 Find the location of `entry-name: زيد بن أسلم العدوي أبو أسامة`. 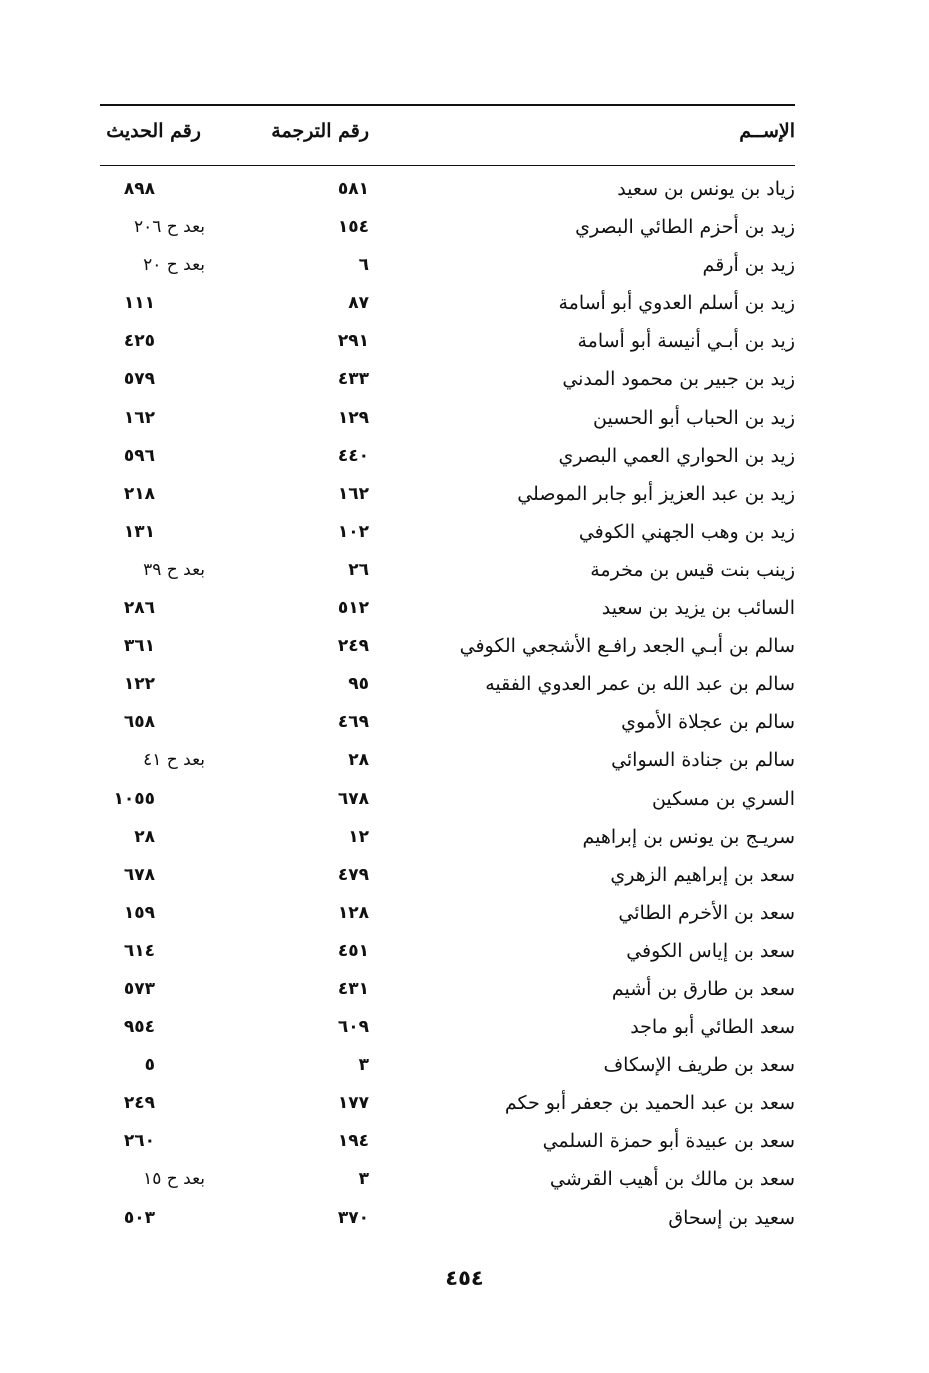

entry-name: زيد بن أسلم العدوي أبو أسامة is located at coordinates (676, 303).